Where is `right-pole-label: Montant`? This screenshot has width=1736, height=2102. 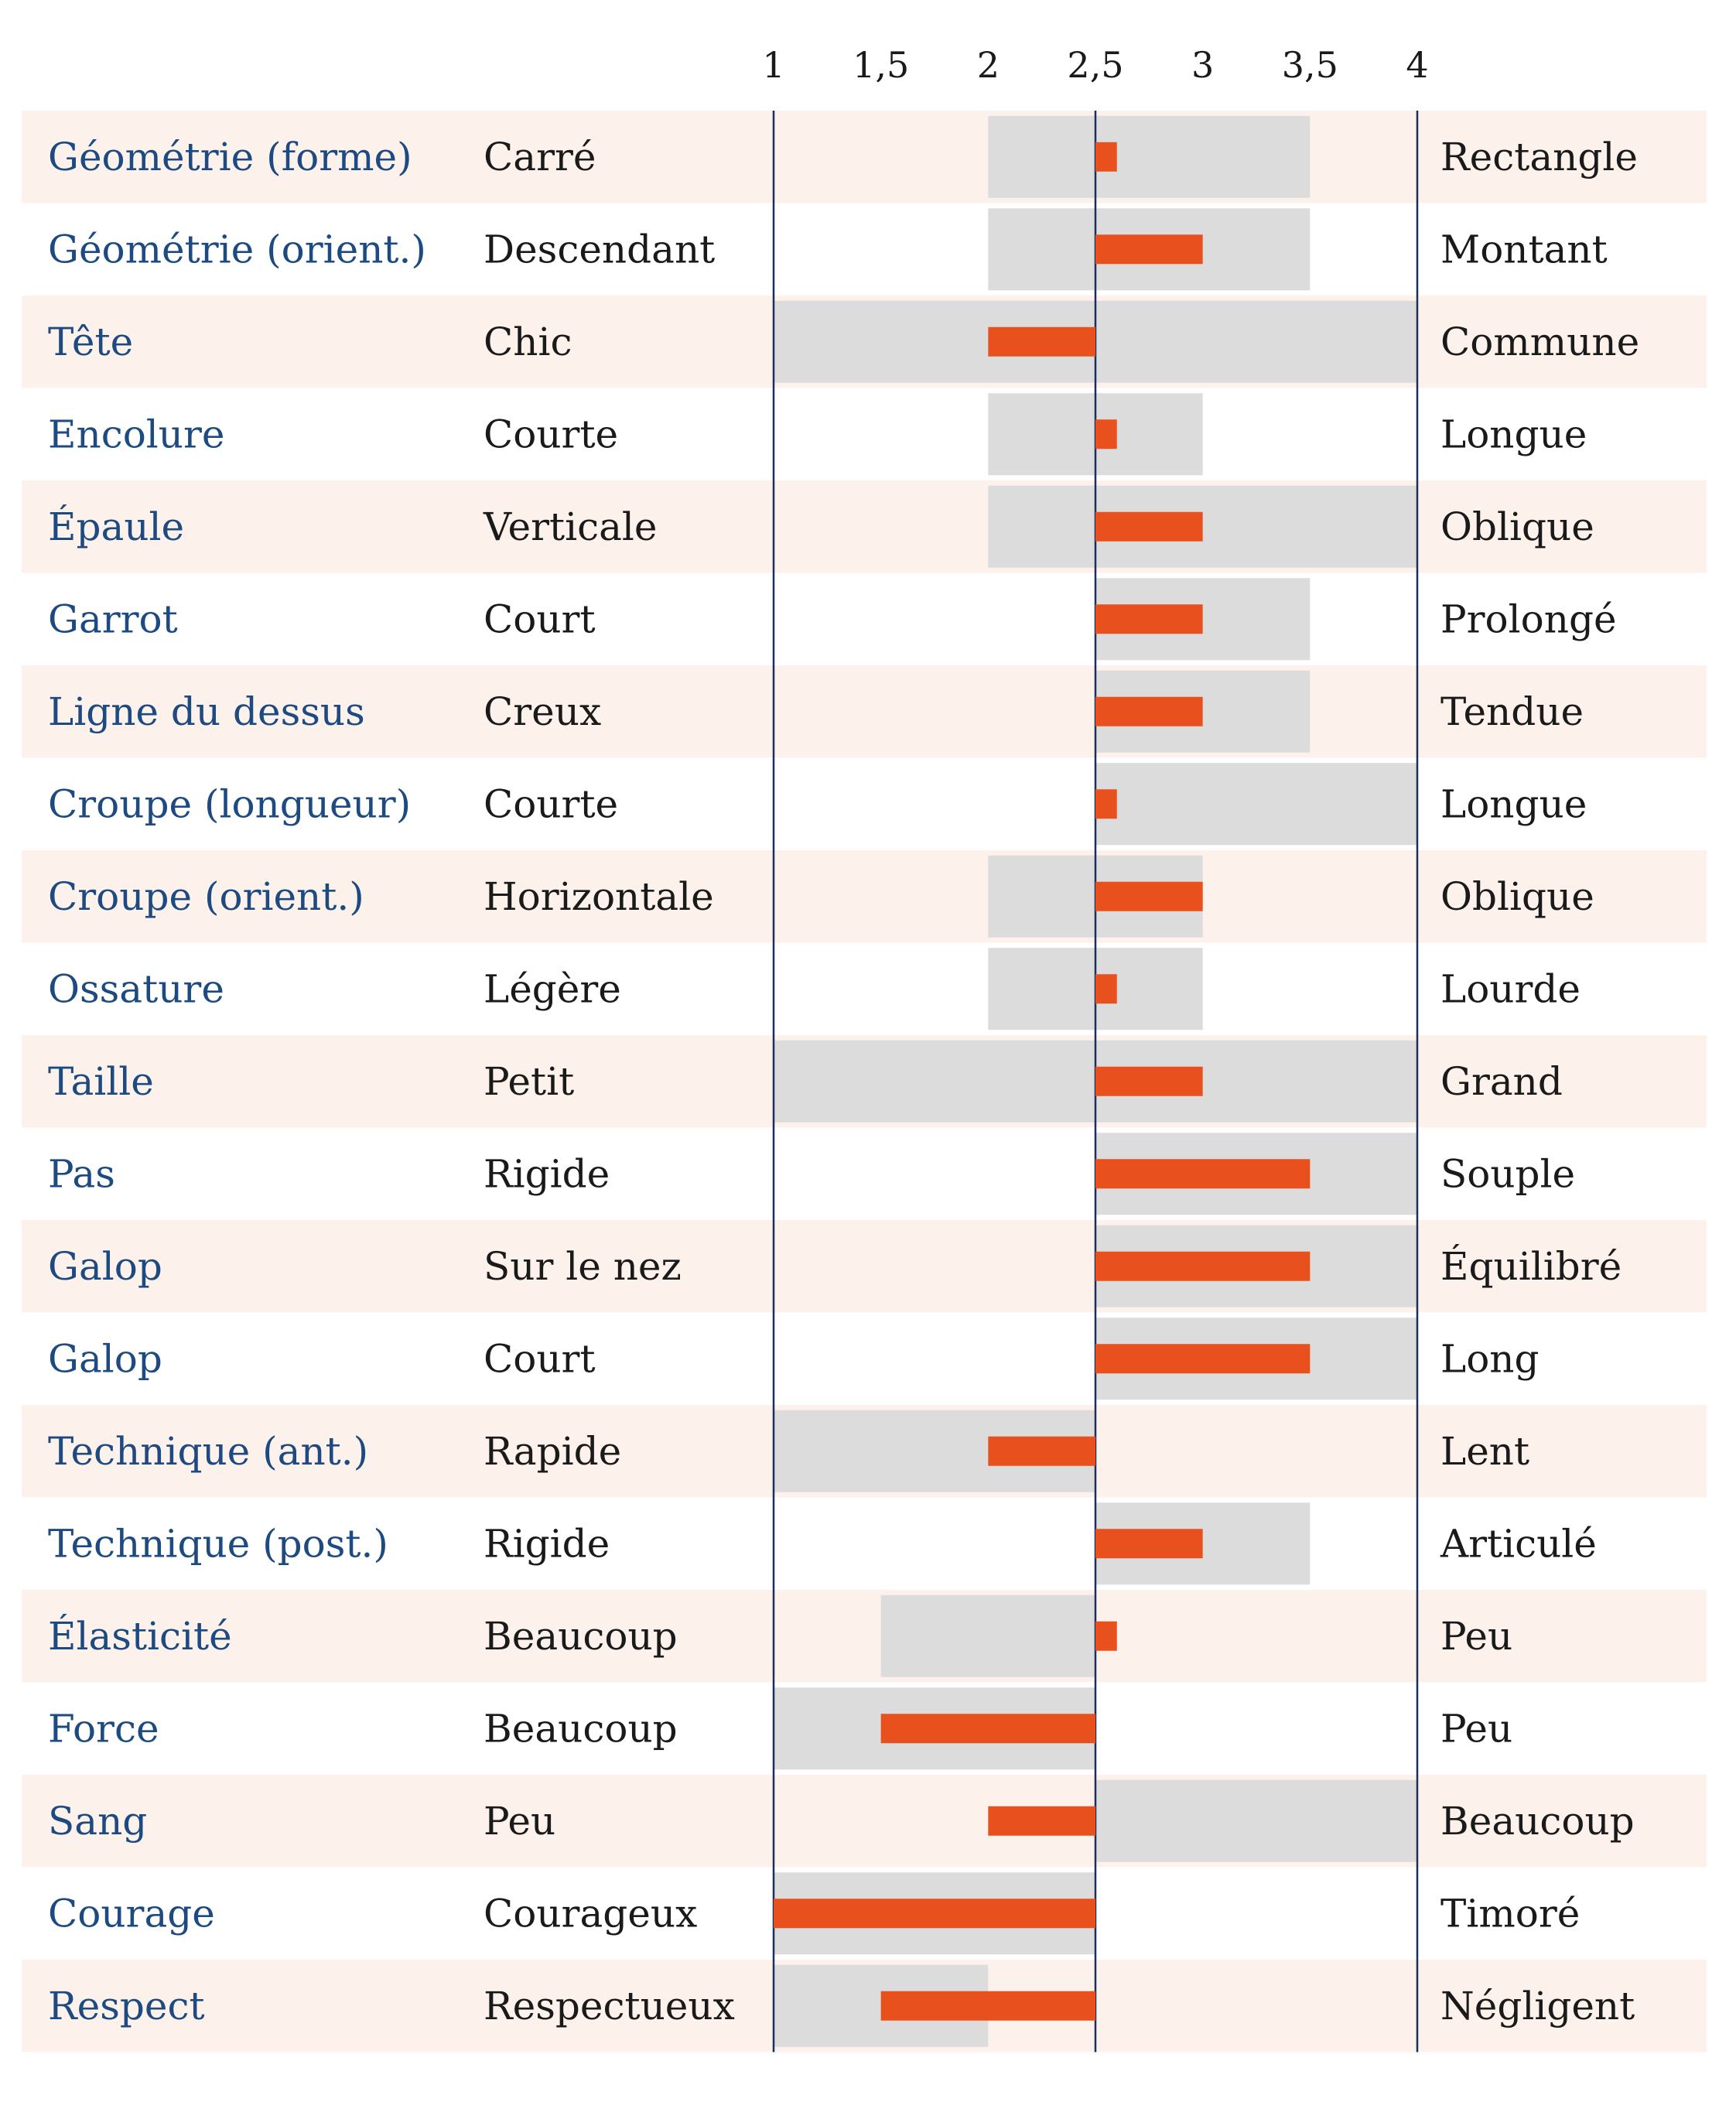
right-pole-label: Montant is located at coordinates (1524, 249).